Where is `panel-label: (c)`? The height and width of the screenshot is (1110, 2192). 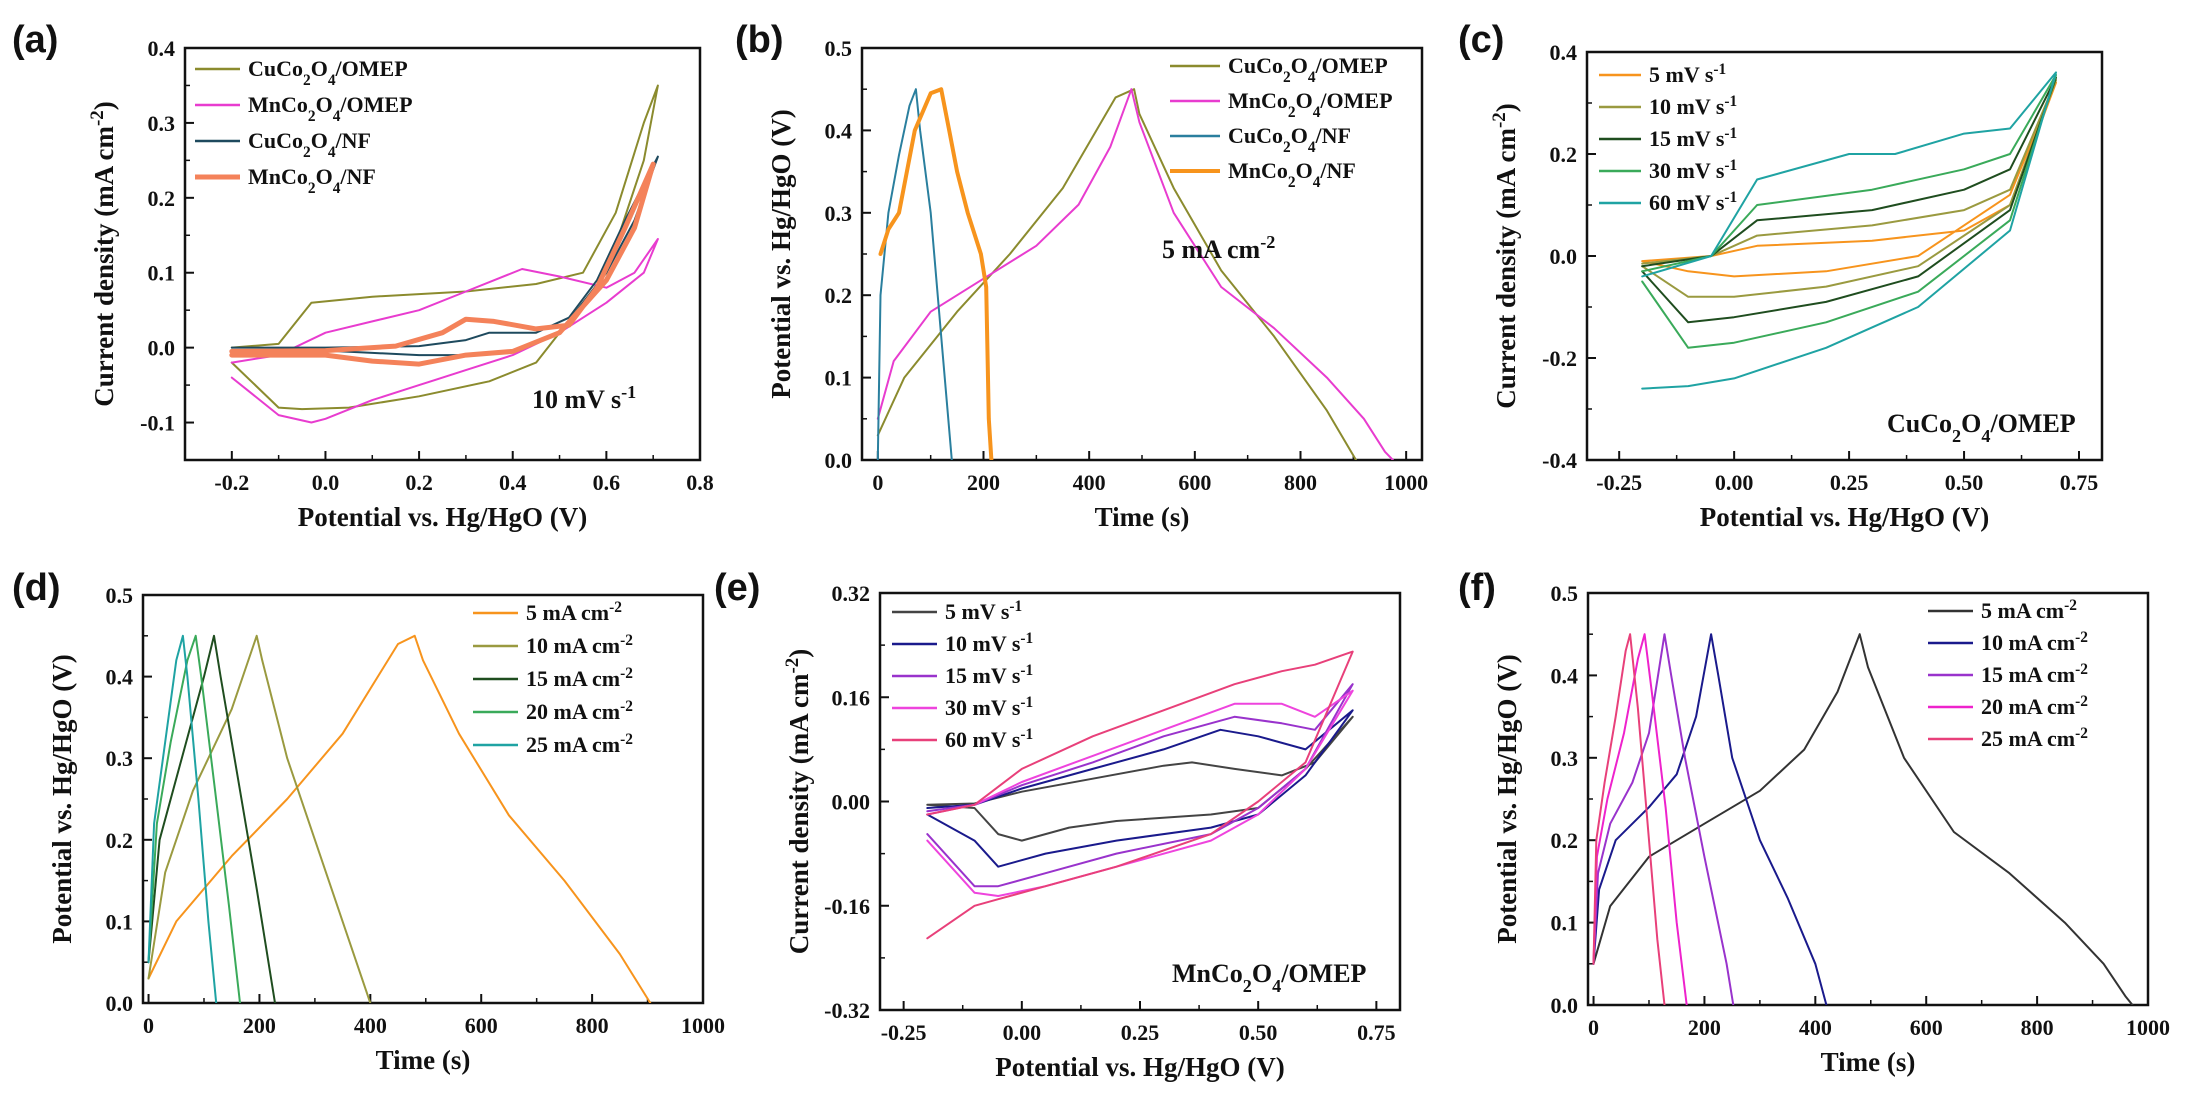 panel-label: (c) is located at coordinates (1481, 40).